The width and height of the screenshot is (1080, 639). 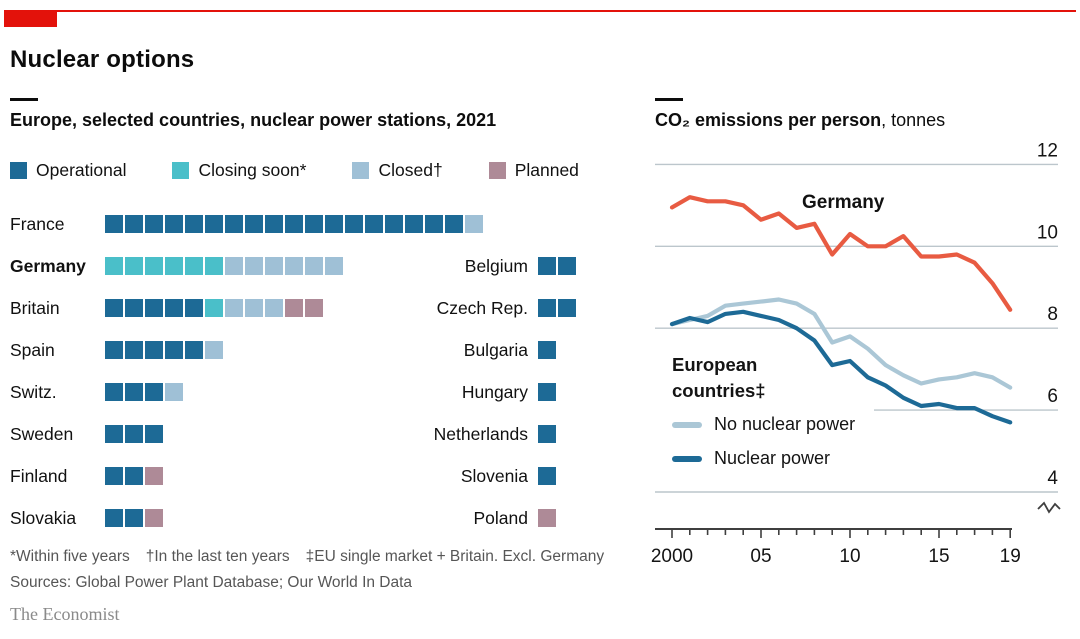 I want to click on waffle-row: Sweden Netherlands, so click(x=322, y=434).